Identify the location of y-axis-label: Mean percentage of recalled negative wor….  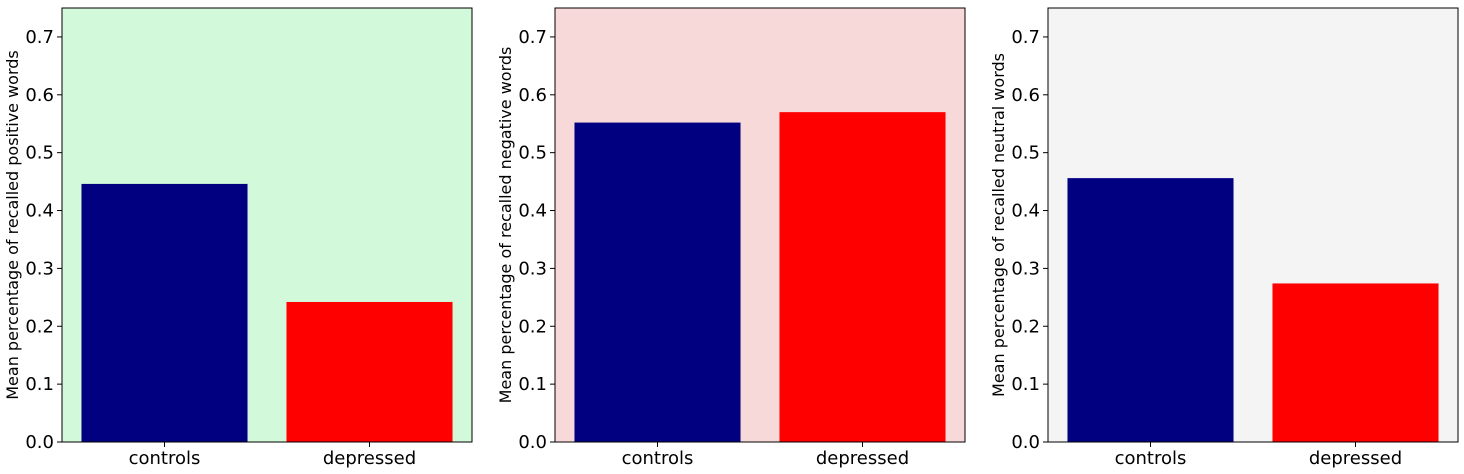
(505, 225).